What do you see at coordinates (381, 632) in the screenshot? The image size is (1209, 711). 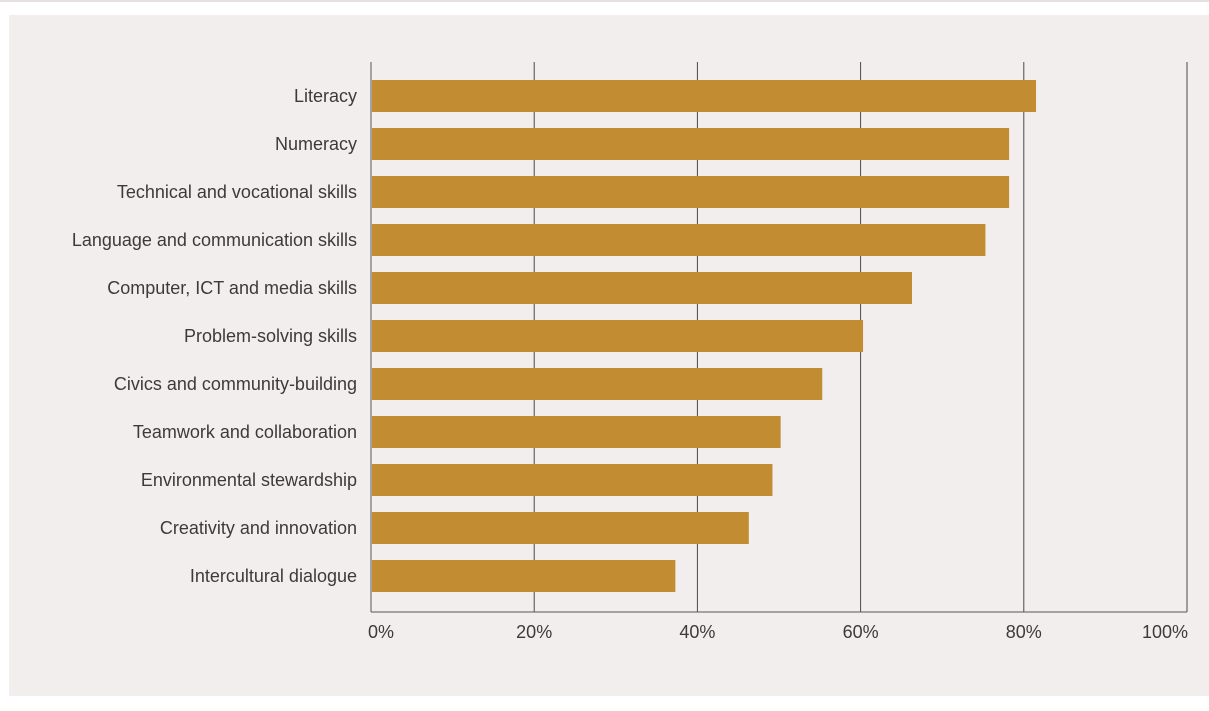 I see `x-tick-label: 0%` at bounding box center [381, 632].